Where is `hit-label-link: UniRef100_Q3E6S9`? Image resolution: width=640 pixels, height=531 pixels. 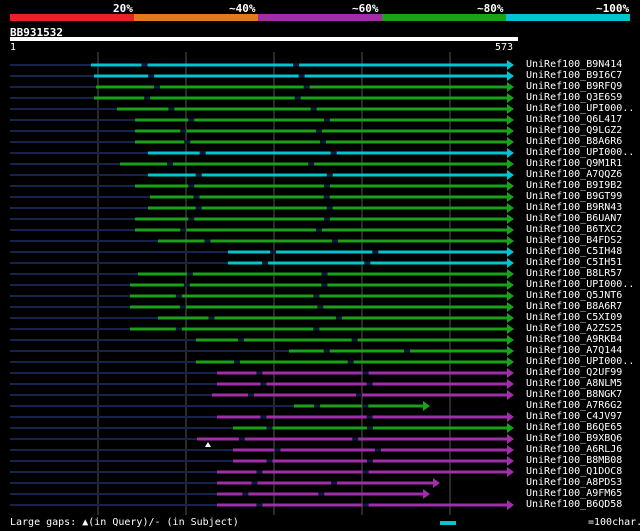 hit-label-link: UniRef100_Q3E6S9 is located at coordinates (574, 97).